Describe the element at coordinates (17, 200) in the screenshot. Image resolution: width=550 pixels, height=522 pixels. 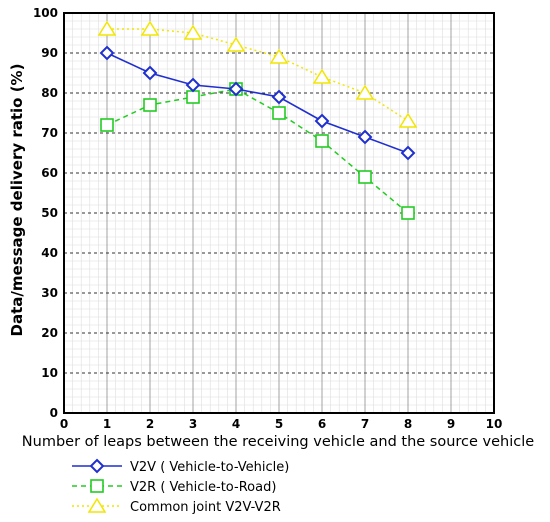
I see `y-axis-title: Data/message delivery ratio (%)` at that location.